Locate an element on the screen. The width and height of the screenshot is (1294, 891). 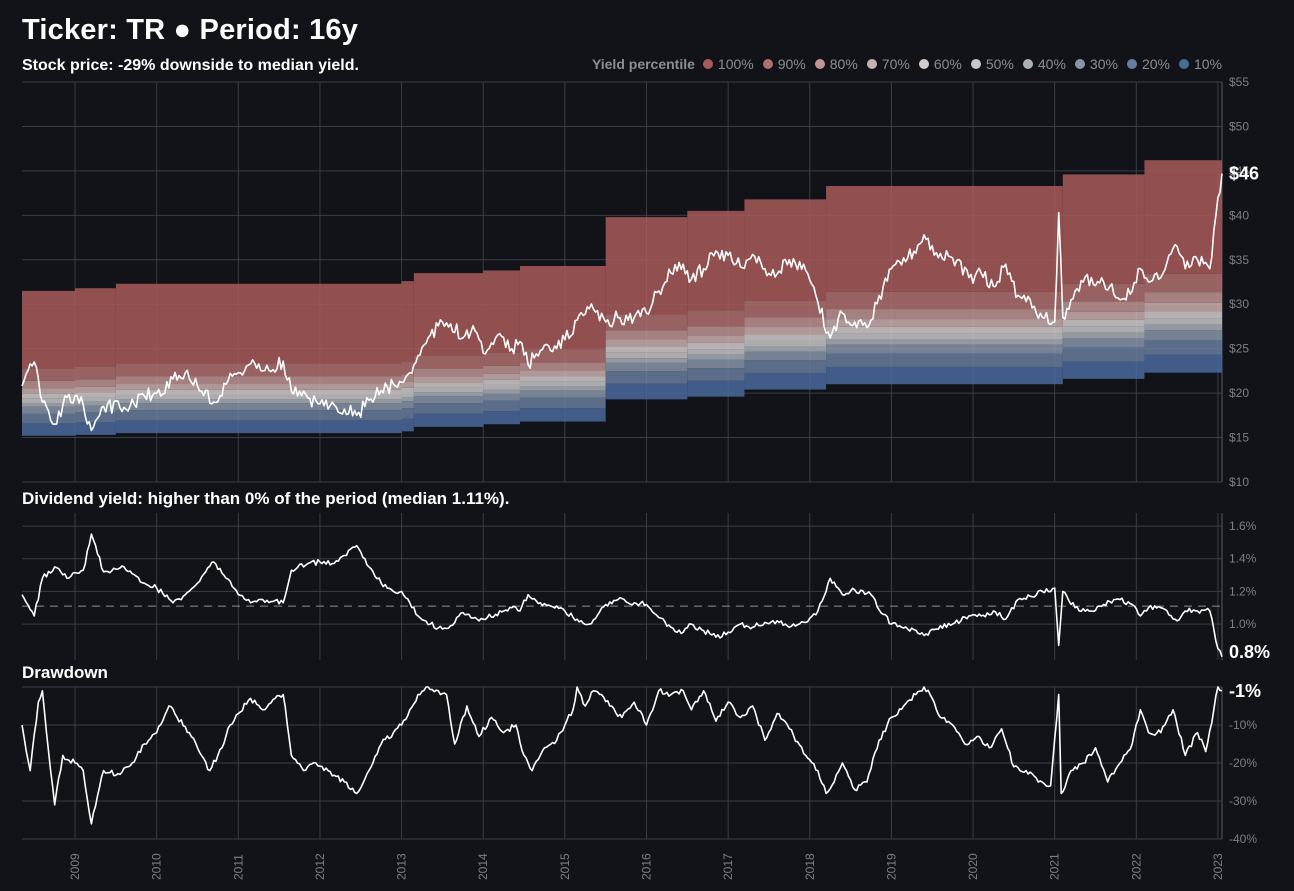
legend-label: 70% is located at coordinates (895, 64).